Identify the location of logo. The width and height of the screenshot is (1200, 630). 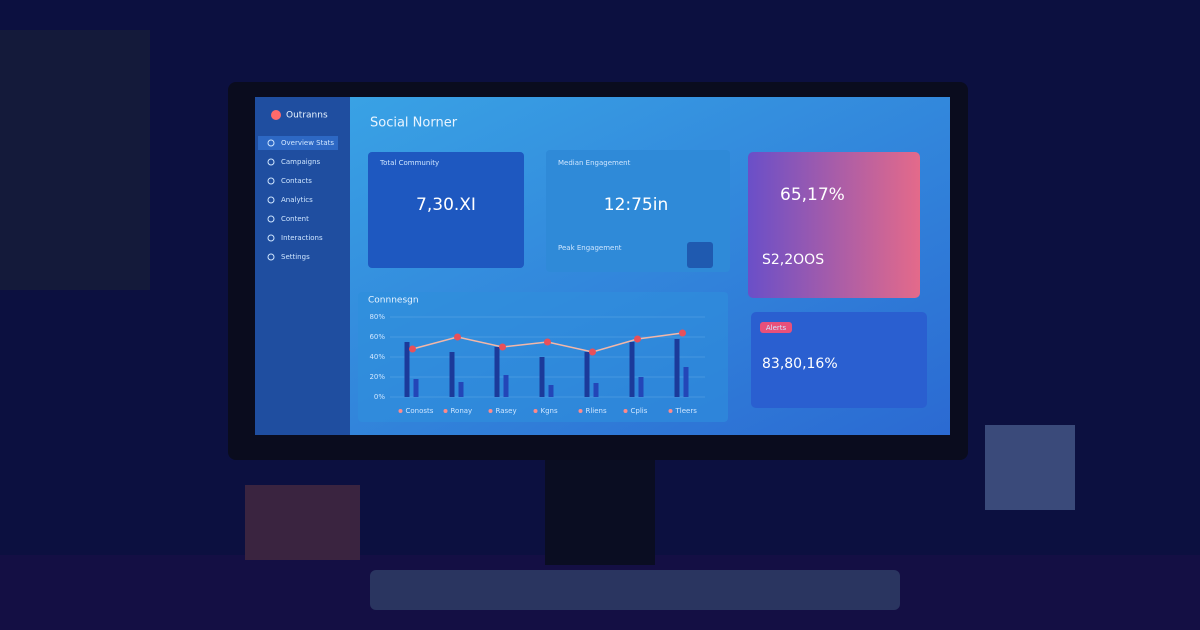
(276, 115).